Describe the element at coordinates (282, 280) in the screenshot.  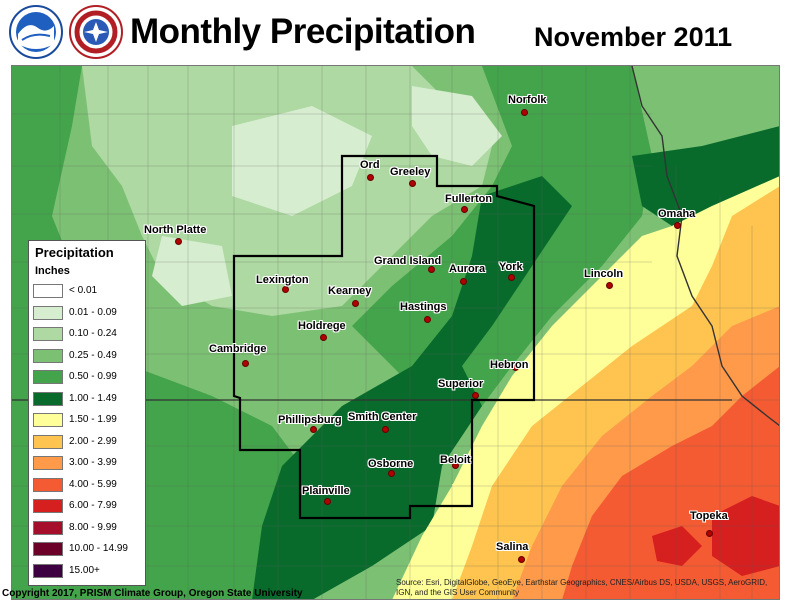
I see `city-label-lexington: Lexington` at that location.